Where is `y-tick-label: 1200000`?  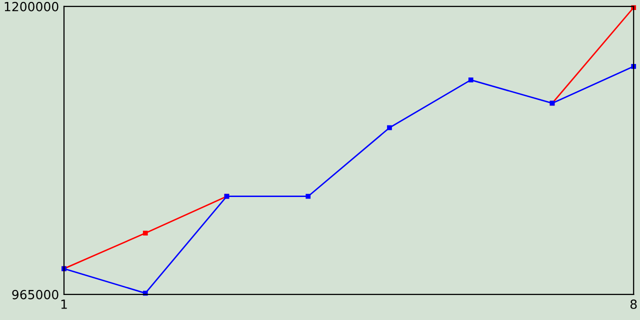
y-tick-label: 1200000 is located at coordinates (31, 7).